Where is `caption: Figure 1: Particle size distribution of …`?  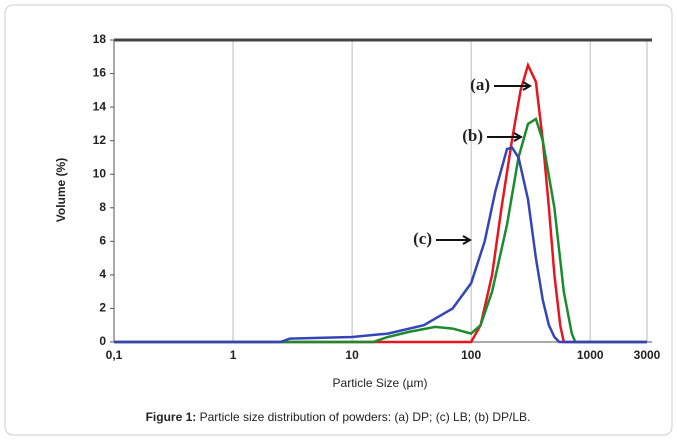
caption: Figure 1: Particle size distribution of … is located at coordinates (338, 417).